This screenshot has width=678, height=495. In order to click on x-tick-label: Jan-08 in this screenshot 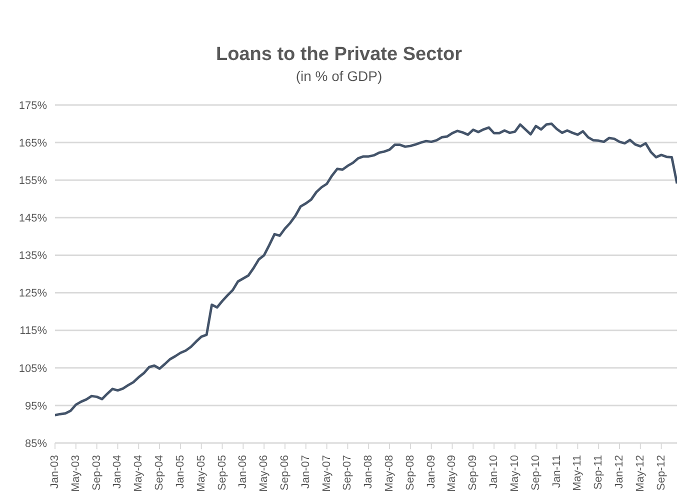, I will do `click(368, 472)`.